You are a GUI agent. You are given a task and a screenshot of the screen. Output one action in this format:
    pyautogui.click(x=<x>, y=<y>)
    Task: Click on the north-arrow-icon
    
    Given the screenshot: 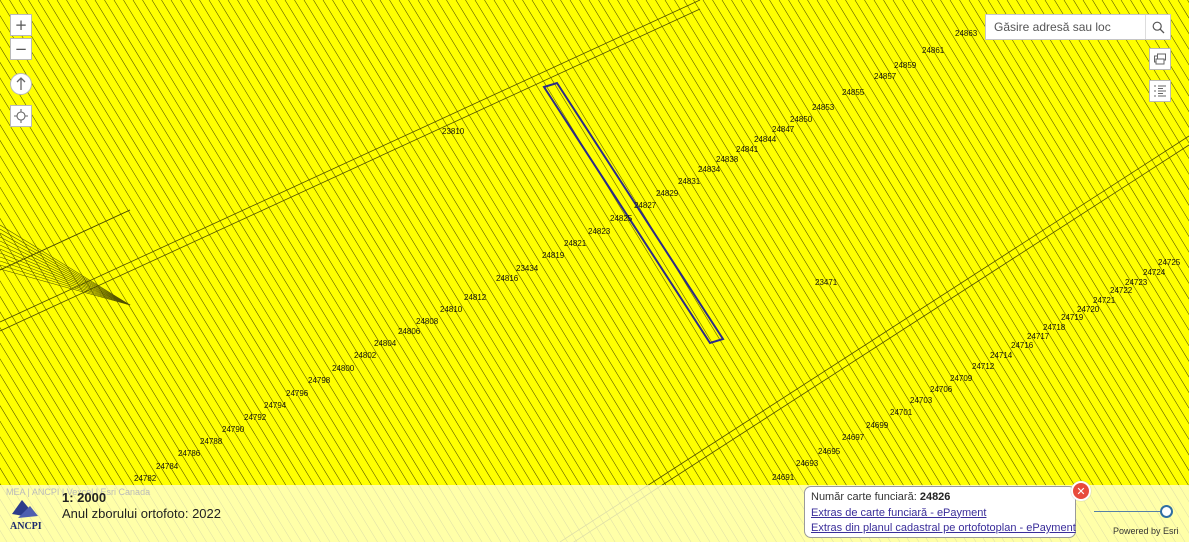 What is the action you would take?
    pyautogui.click(x=21, y=83)
    